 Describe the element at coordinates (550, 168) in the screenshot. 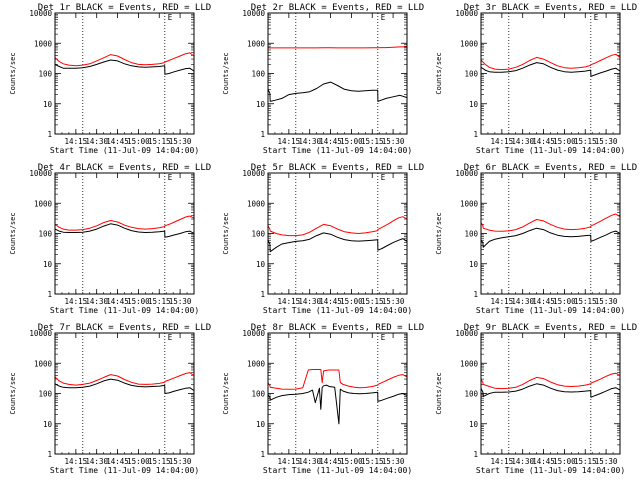

I see `chart-title: Det 6r BLACK = Events, RED = LLD` at that location.